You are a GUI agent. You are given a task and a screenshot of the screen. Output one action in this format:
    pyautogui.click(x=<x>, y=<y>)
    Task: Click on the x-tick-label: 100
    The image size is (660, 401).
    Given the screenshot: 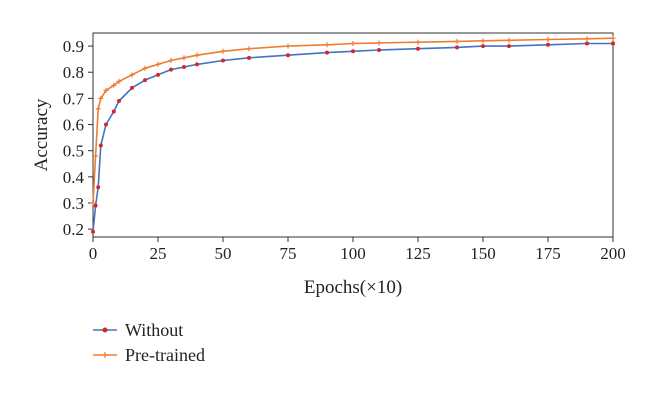 What is the action you would take?
    pyautogui.click(x=353, y=253)
    